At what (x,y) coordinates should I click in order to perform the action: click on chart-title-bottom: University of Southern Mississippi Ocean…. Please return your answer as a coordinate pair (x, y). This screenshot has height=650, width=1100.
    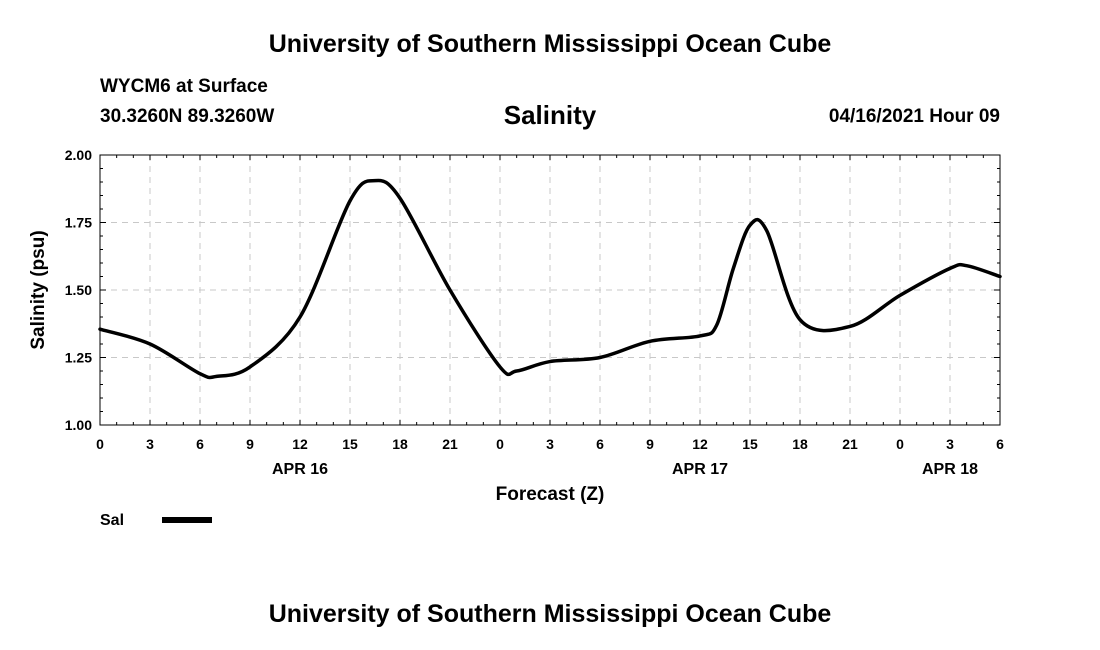
    Looking at the image, I should click on (550, 614).